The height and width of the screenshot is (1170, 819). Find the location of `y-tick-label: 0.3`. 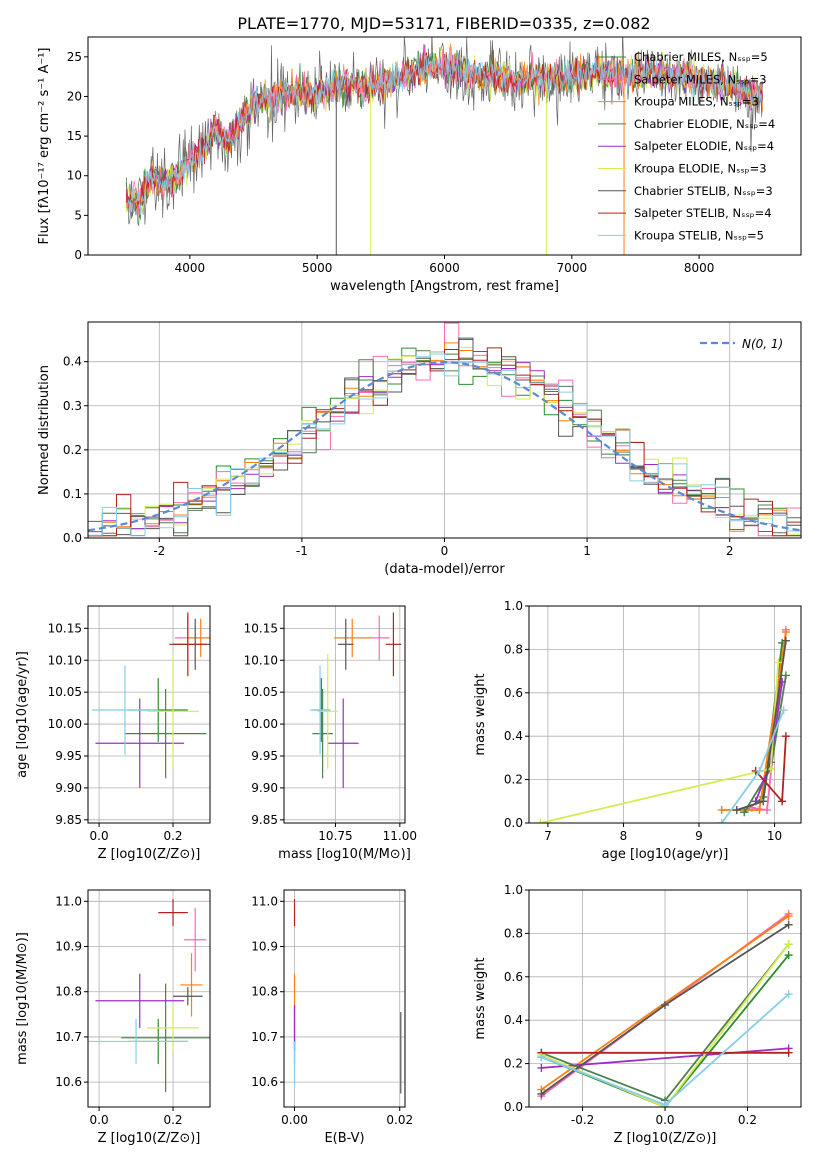

y-tick-label: 0.3 is located at coordinates (72, 406).